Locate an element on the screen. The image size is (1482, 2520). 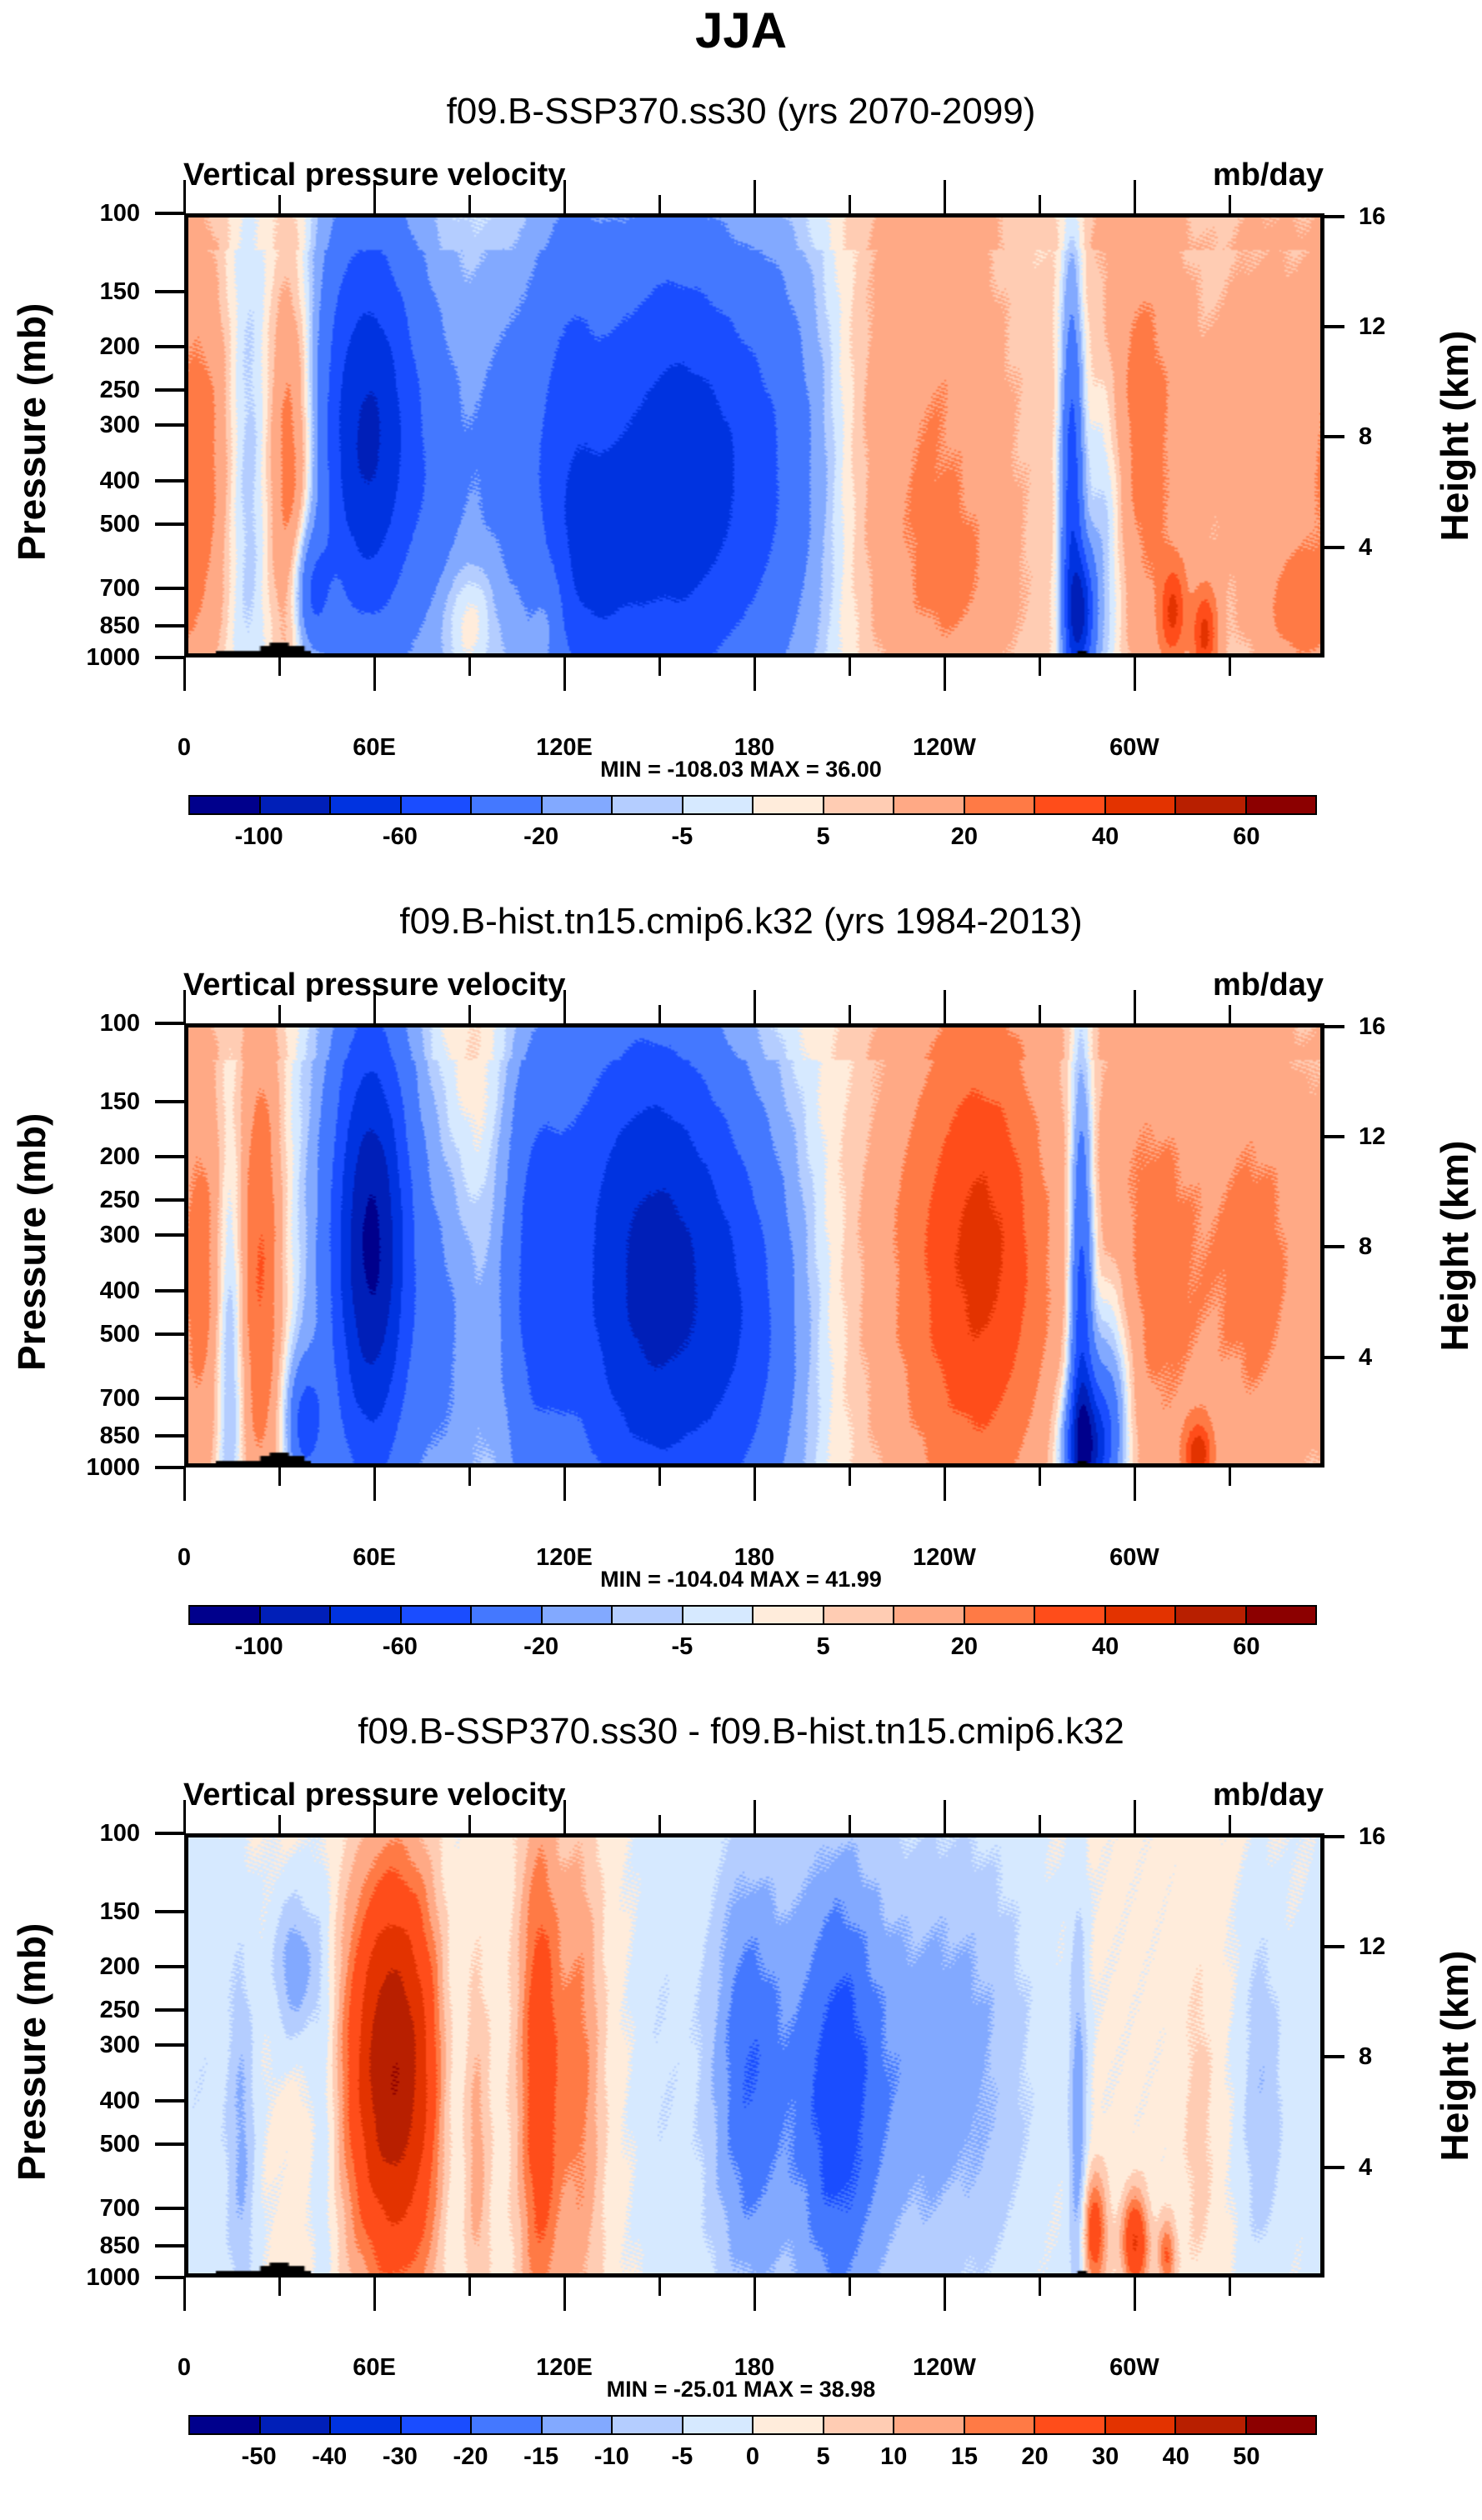
colorbar-label: -60 is located at coordinates (400, 836).